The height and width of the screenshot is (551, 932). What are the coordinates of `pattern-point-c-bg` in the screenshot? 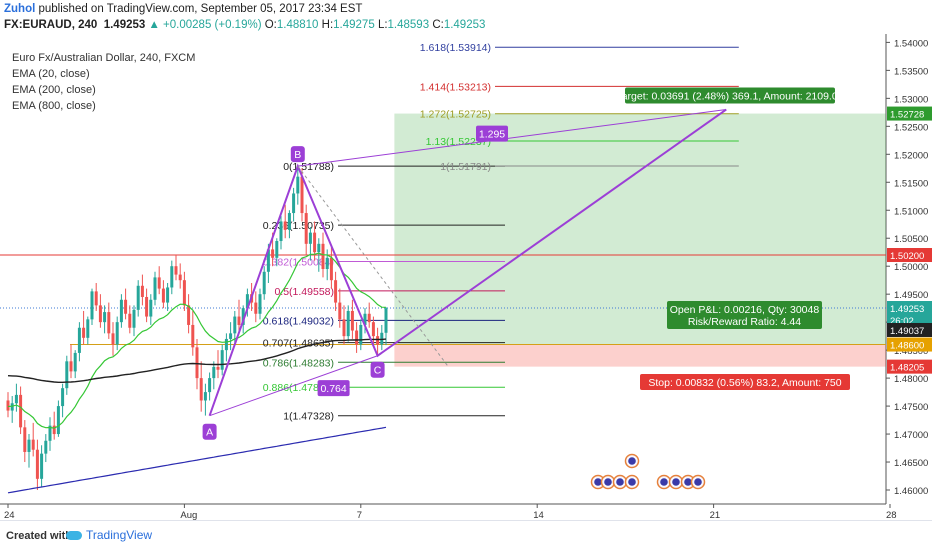 It's located at (377, 369).